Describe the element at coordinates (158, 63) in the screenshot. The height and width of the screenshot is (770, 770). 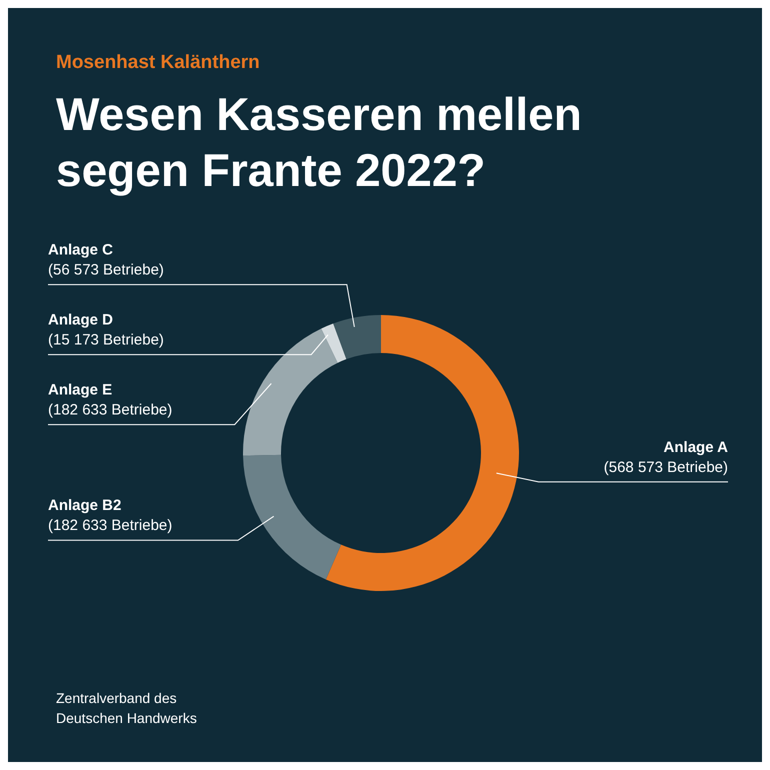
I see `chart-subtitle: Mosenhast Kalänthern` at that location.